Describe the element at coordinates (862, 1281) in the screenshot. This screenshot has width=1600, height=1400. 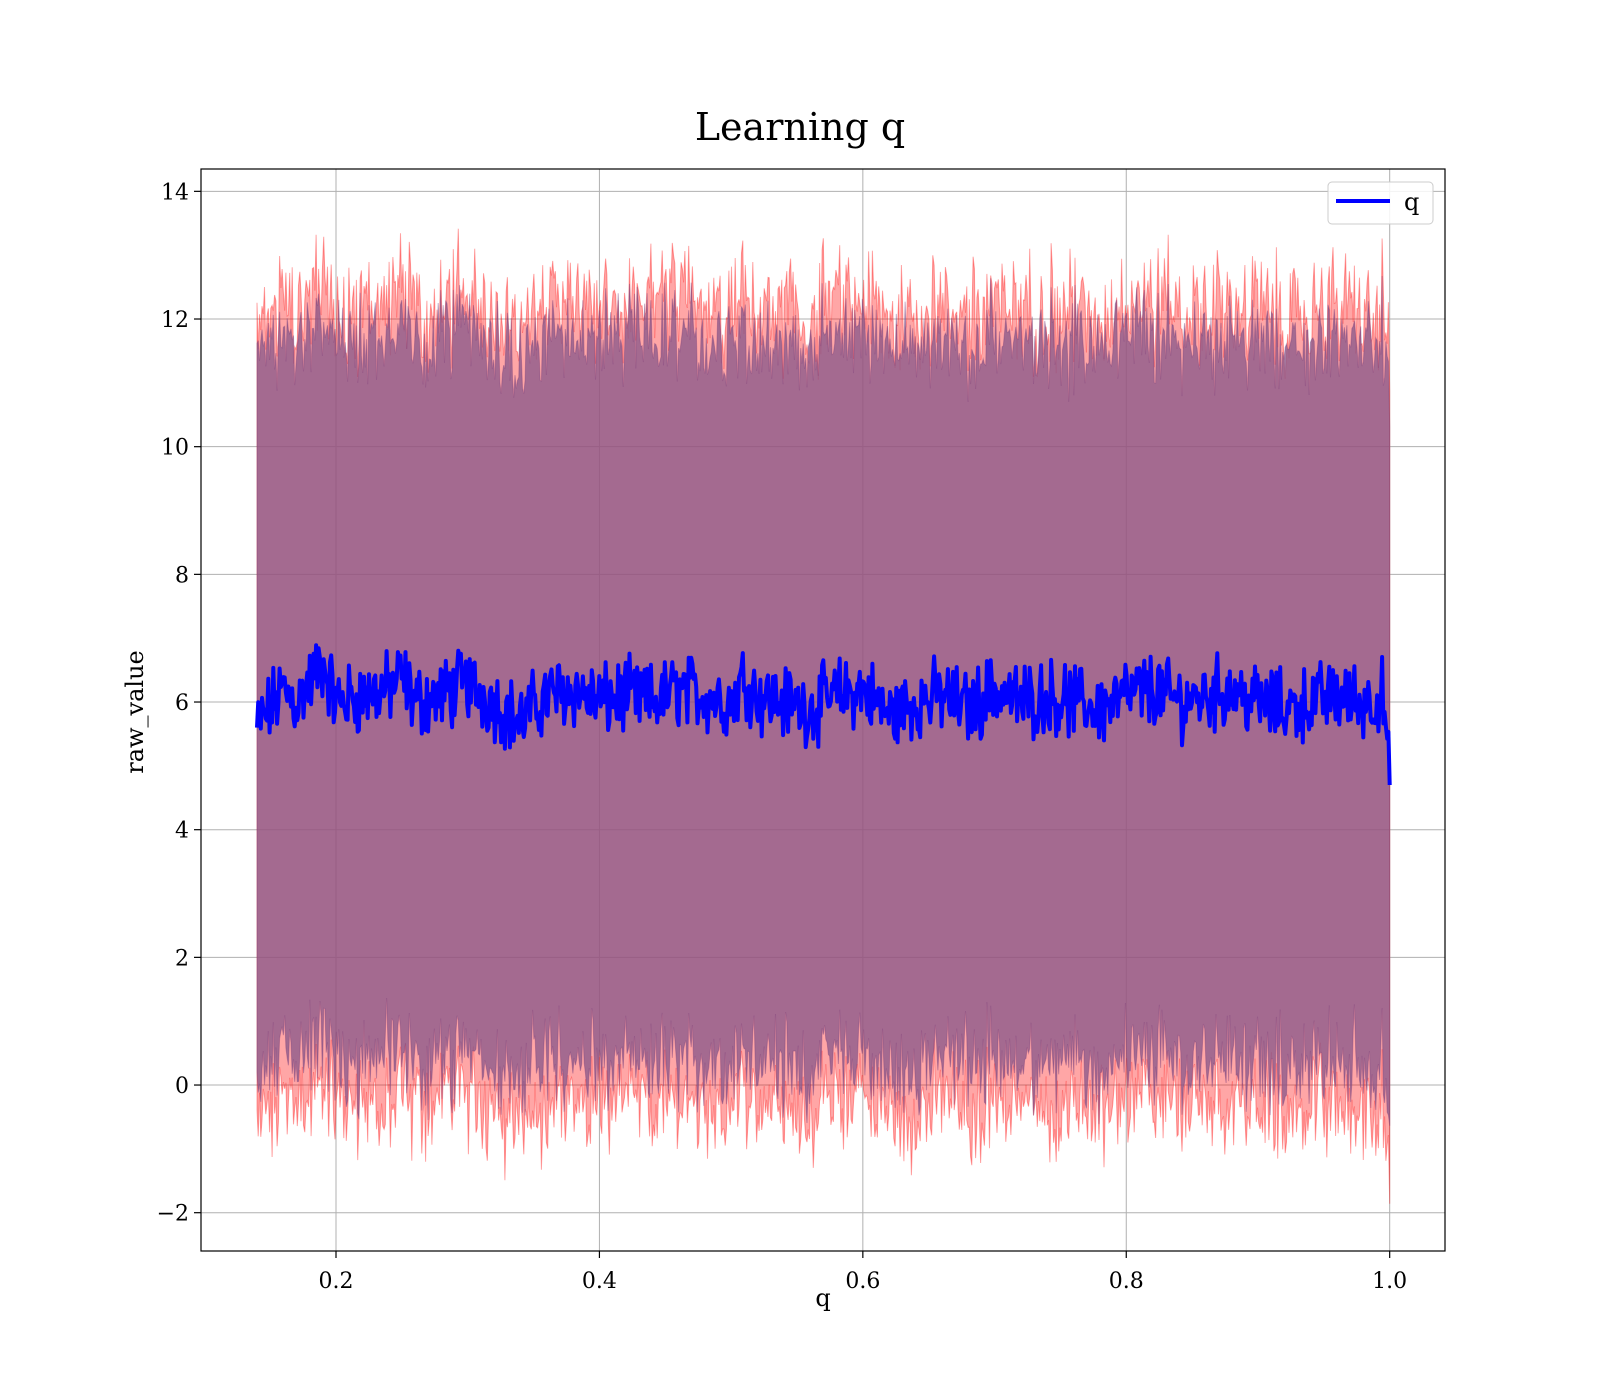
I see `x-tick-label: 0.6` at that location.